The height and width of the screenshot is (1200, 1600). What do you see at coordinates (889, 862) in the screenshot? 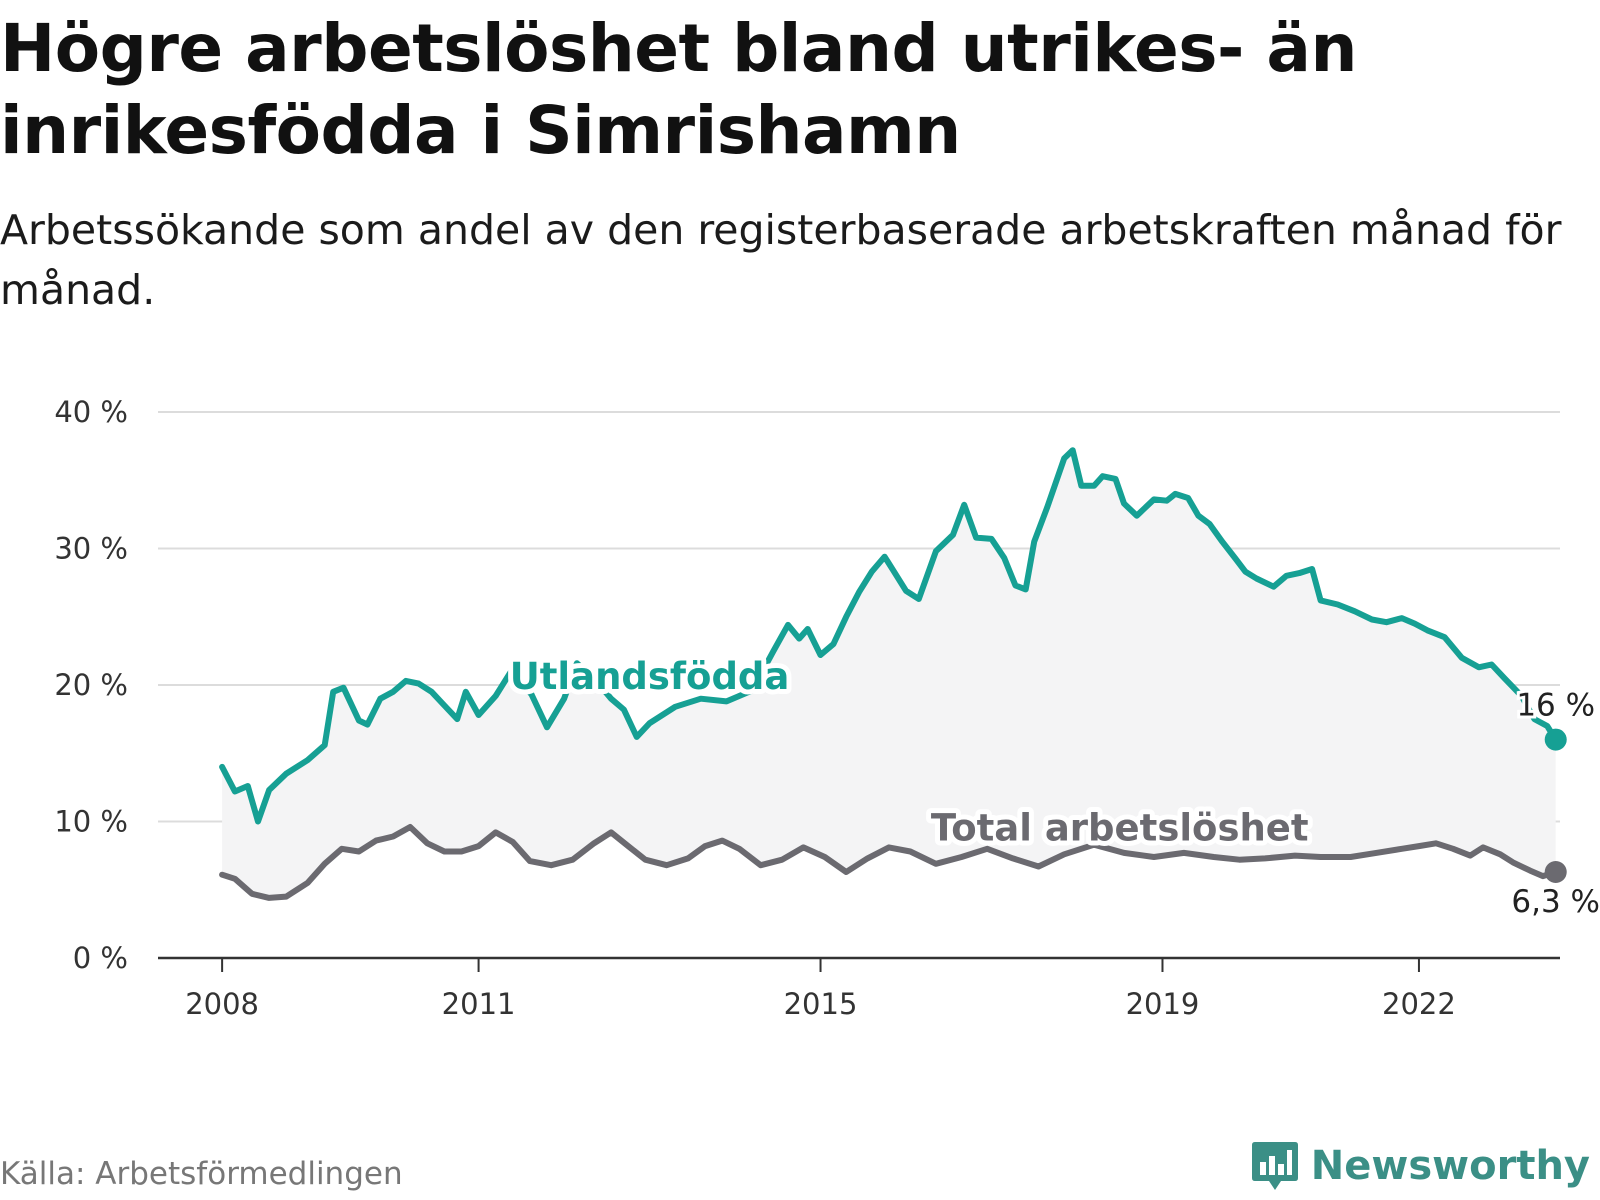
I see `series-line-total` at bounding box center [889, 862].